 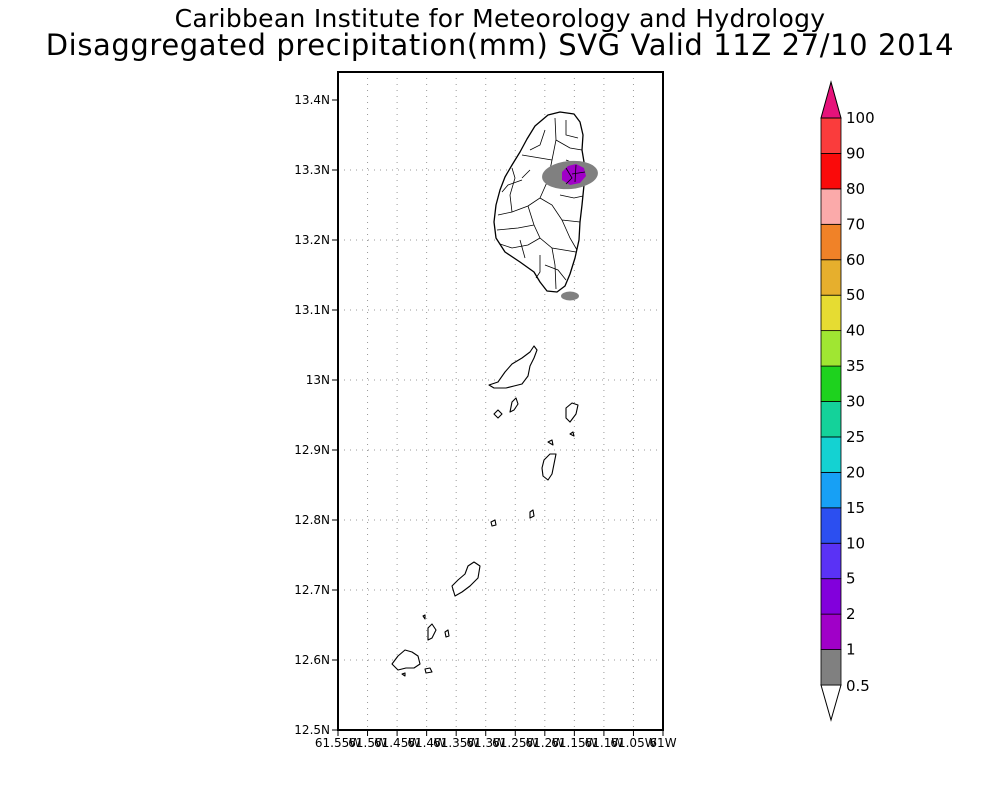 What do you see at coordinates (855, 153) in the screenshot?
I see `colorbar-level-label: 90` at bounding box center [855, 153].